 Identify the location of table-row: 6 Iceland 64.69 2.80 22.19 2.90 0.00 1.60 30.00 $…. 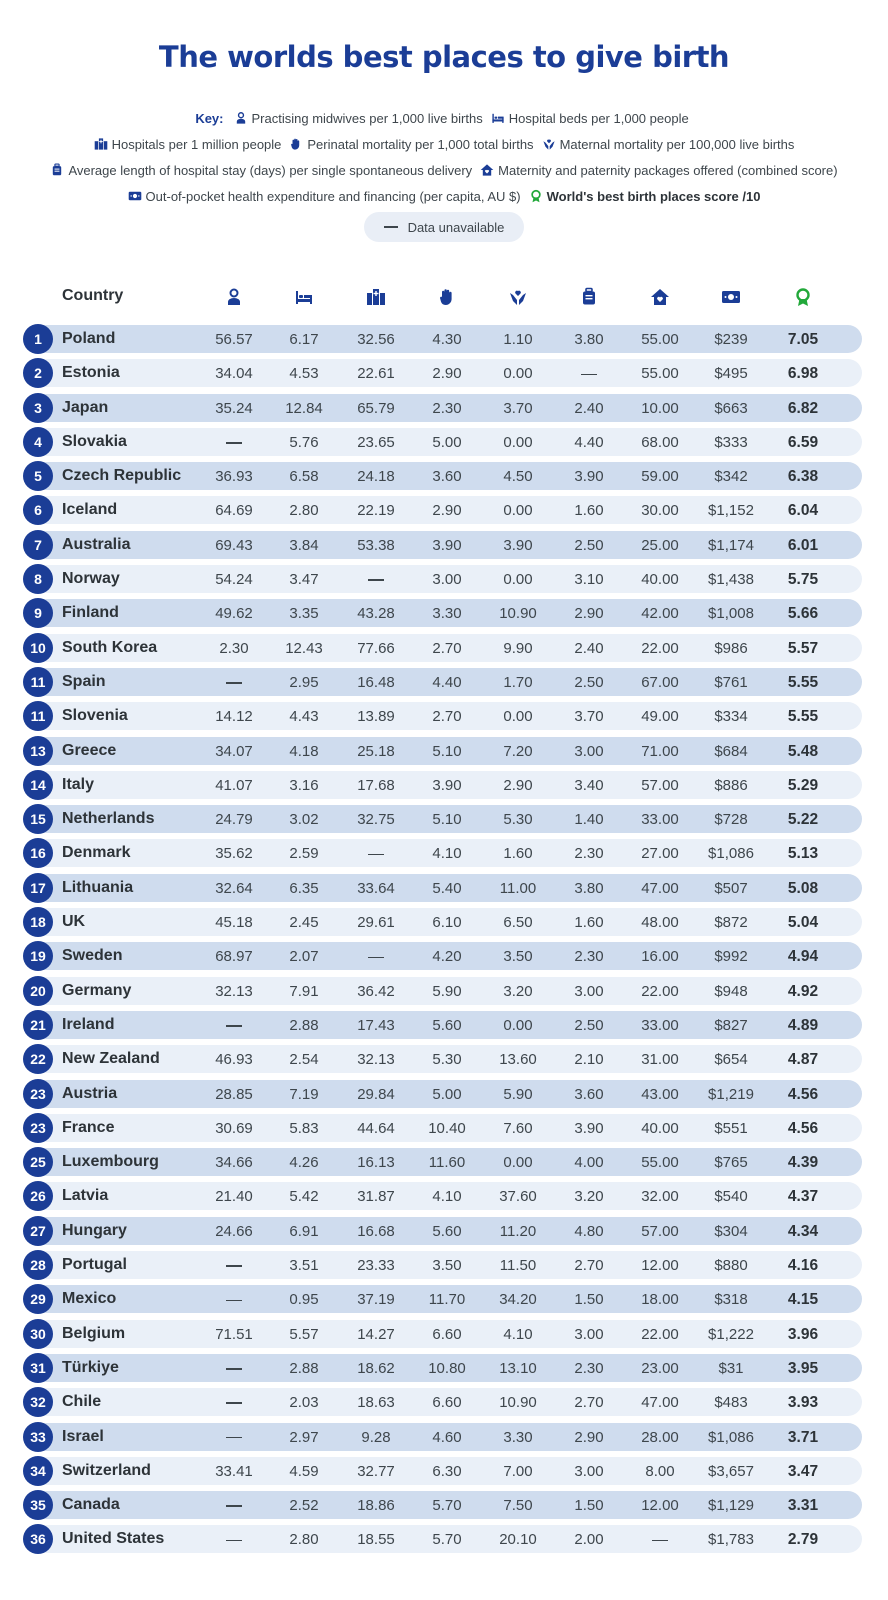
(444, 510).